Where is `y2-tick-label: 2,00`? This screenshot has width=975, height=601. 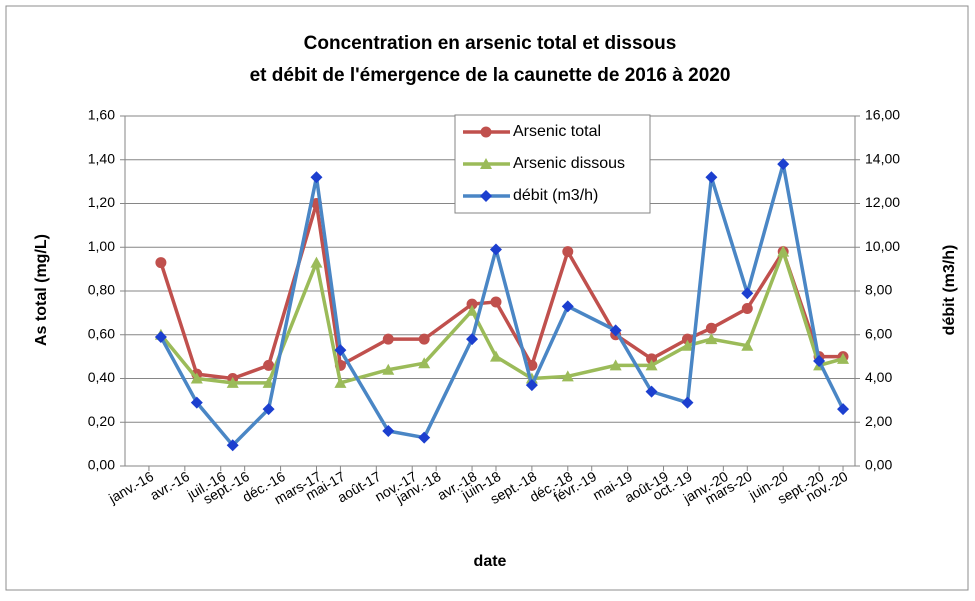 y2-tick-label: 2,00 is located at coordinates (878, 421).